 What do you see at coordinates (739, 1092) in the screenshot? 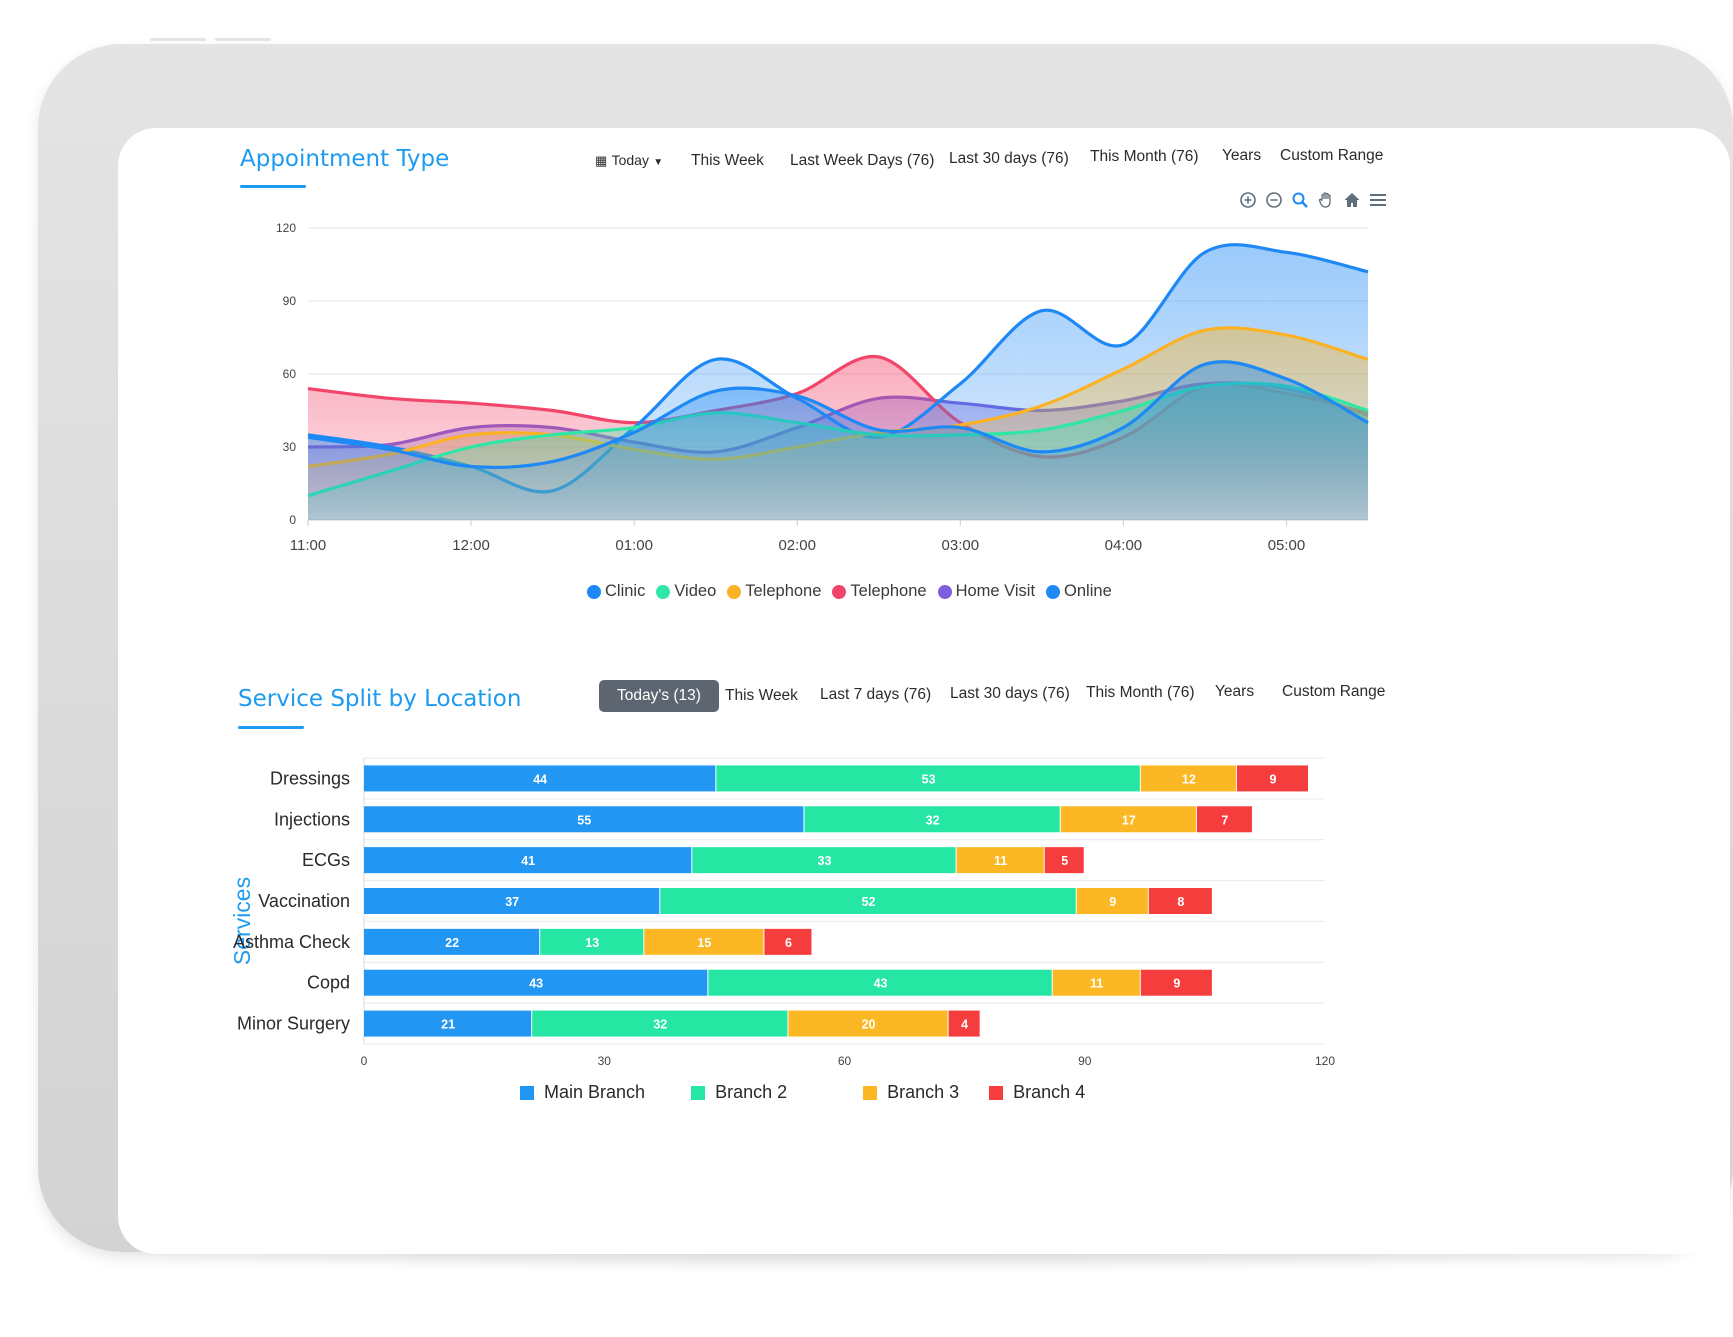
I see `legend-branch-2: Branch 2` at bounding box center [739, 1092].